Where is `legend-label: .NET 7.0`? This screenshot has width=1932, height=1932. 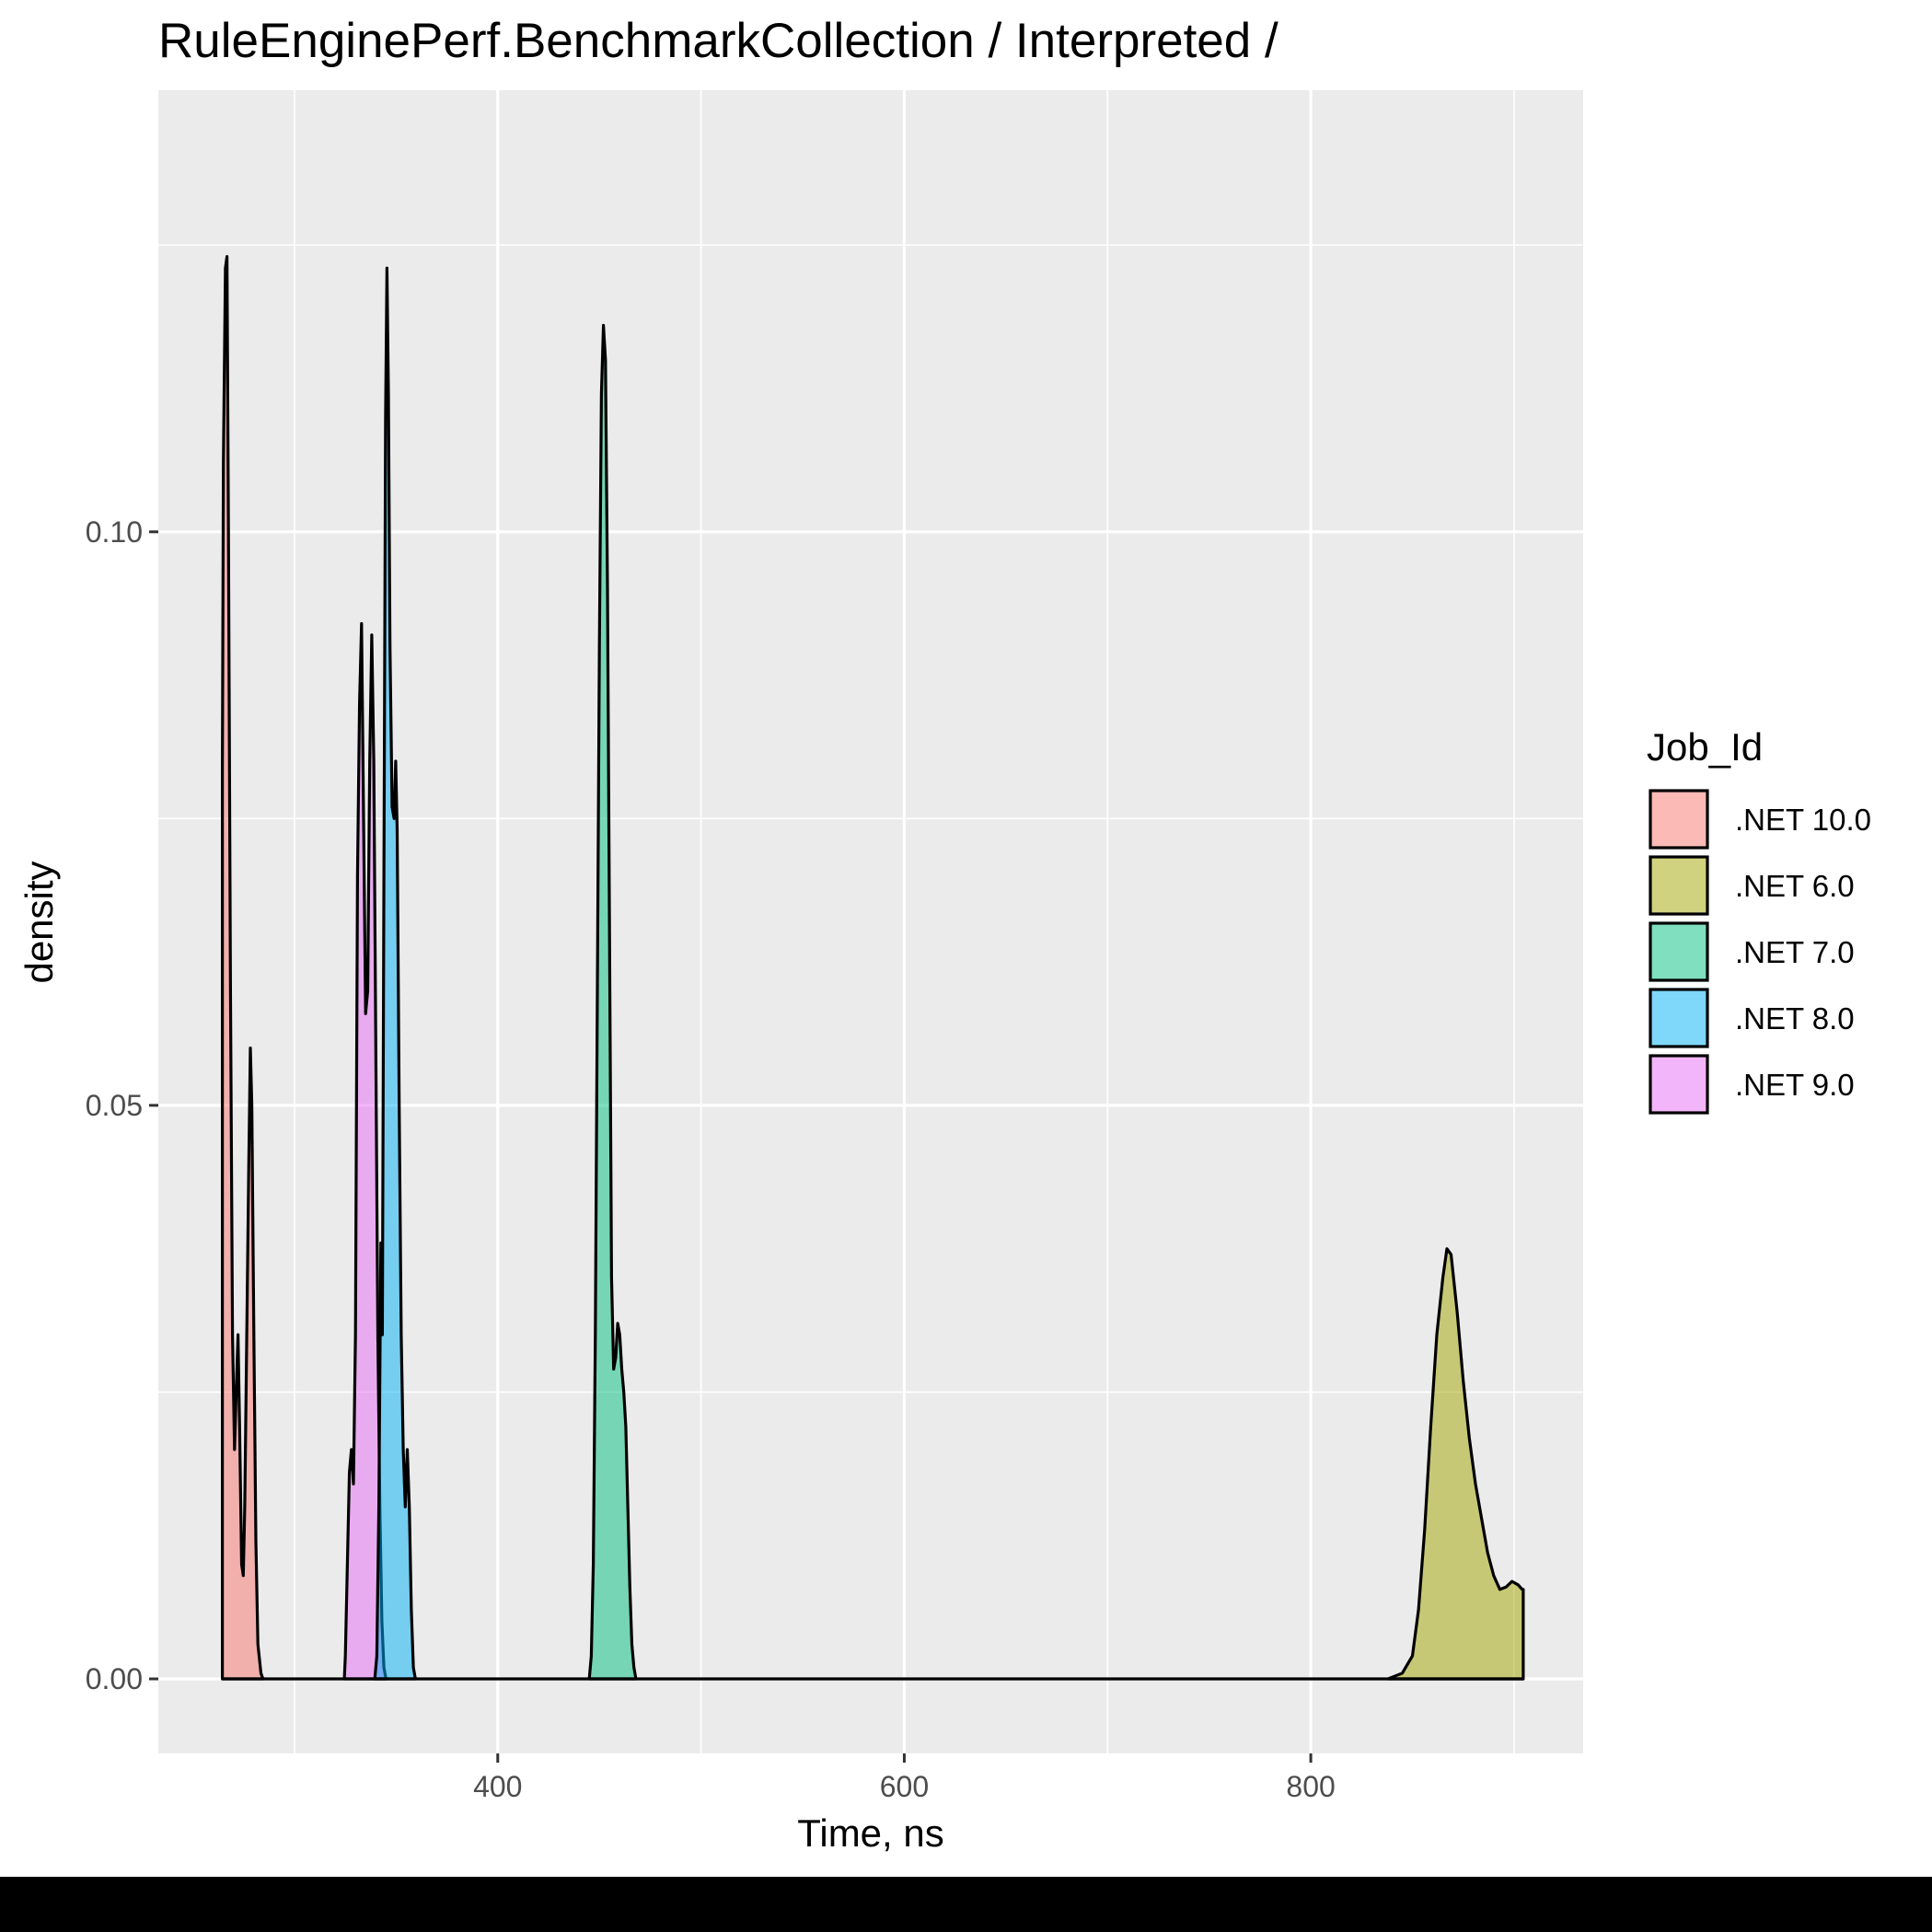
legend-label: .NET 7.0 is located at coordinates (1795, 952).